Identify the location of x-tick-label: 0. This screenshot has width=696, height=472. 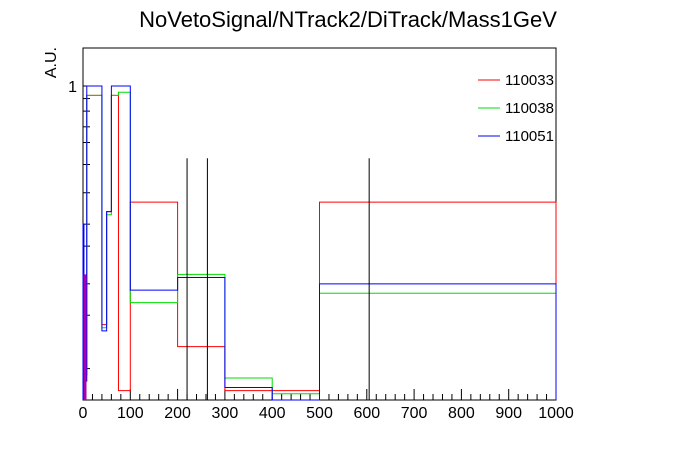
(83, 413).